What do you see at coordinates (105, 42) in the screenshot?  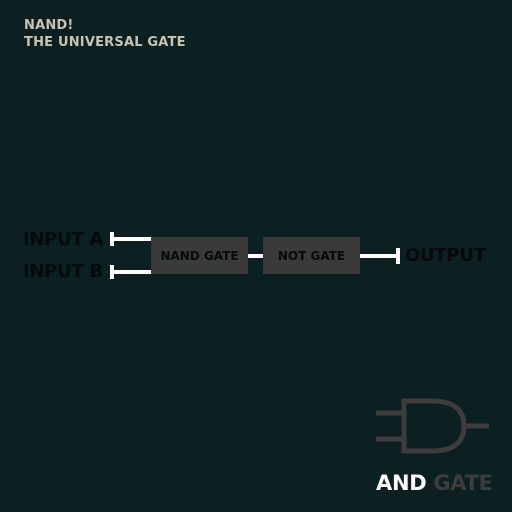 I see `title-subheading: THE UNIVERSAL GATE` at bounding box center [105, 42].